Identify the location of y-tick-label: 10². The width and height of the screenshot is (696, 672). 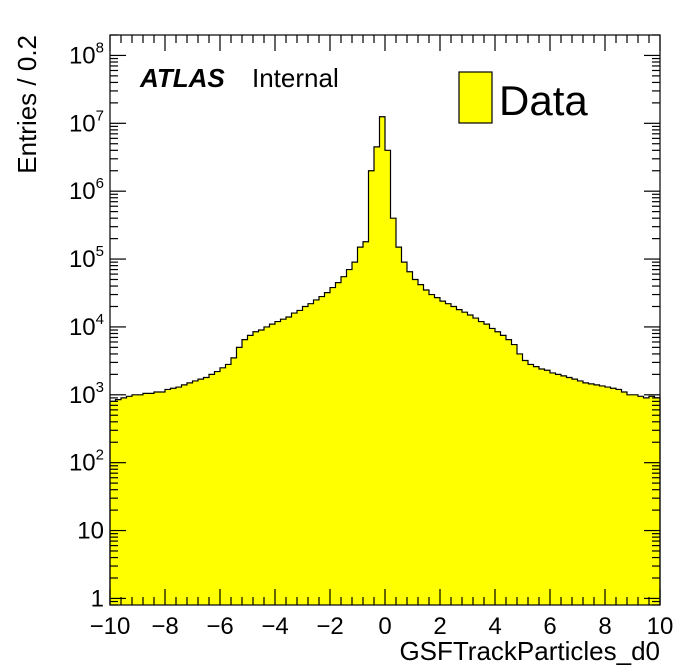
(86, 462).